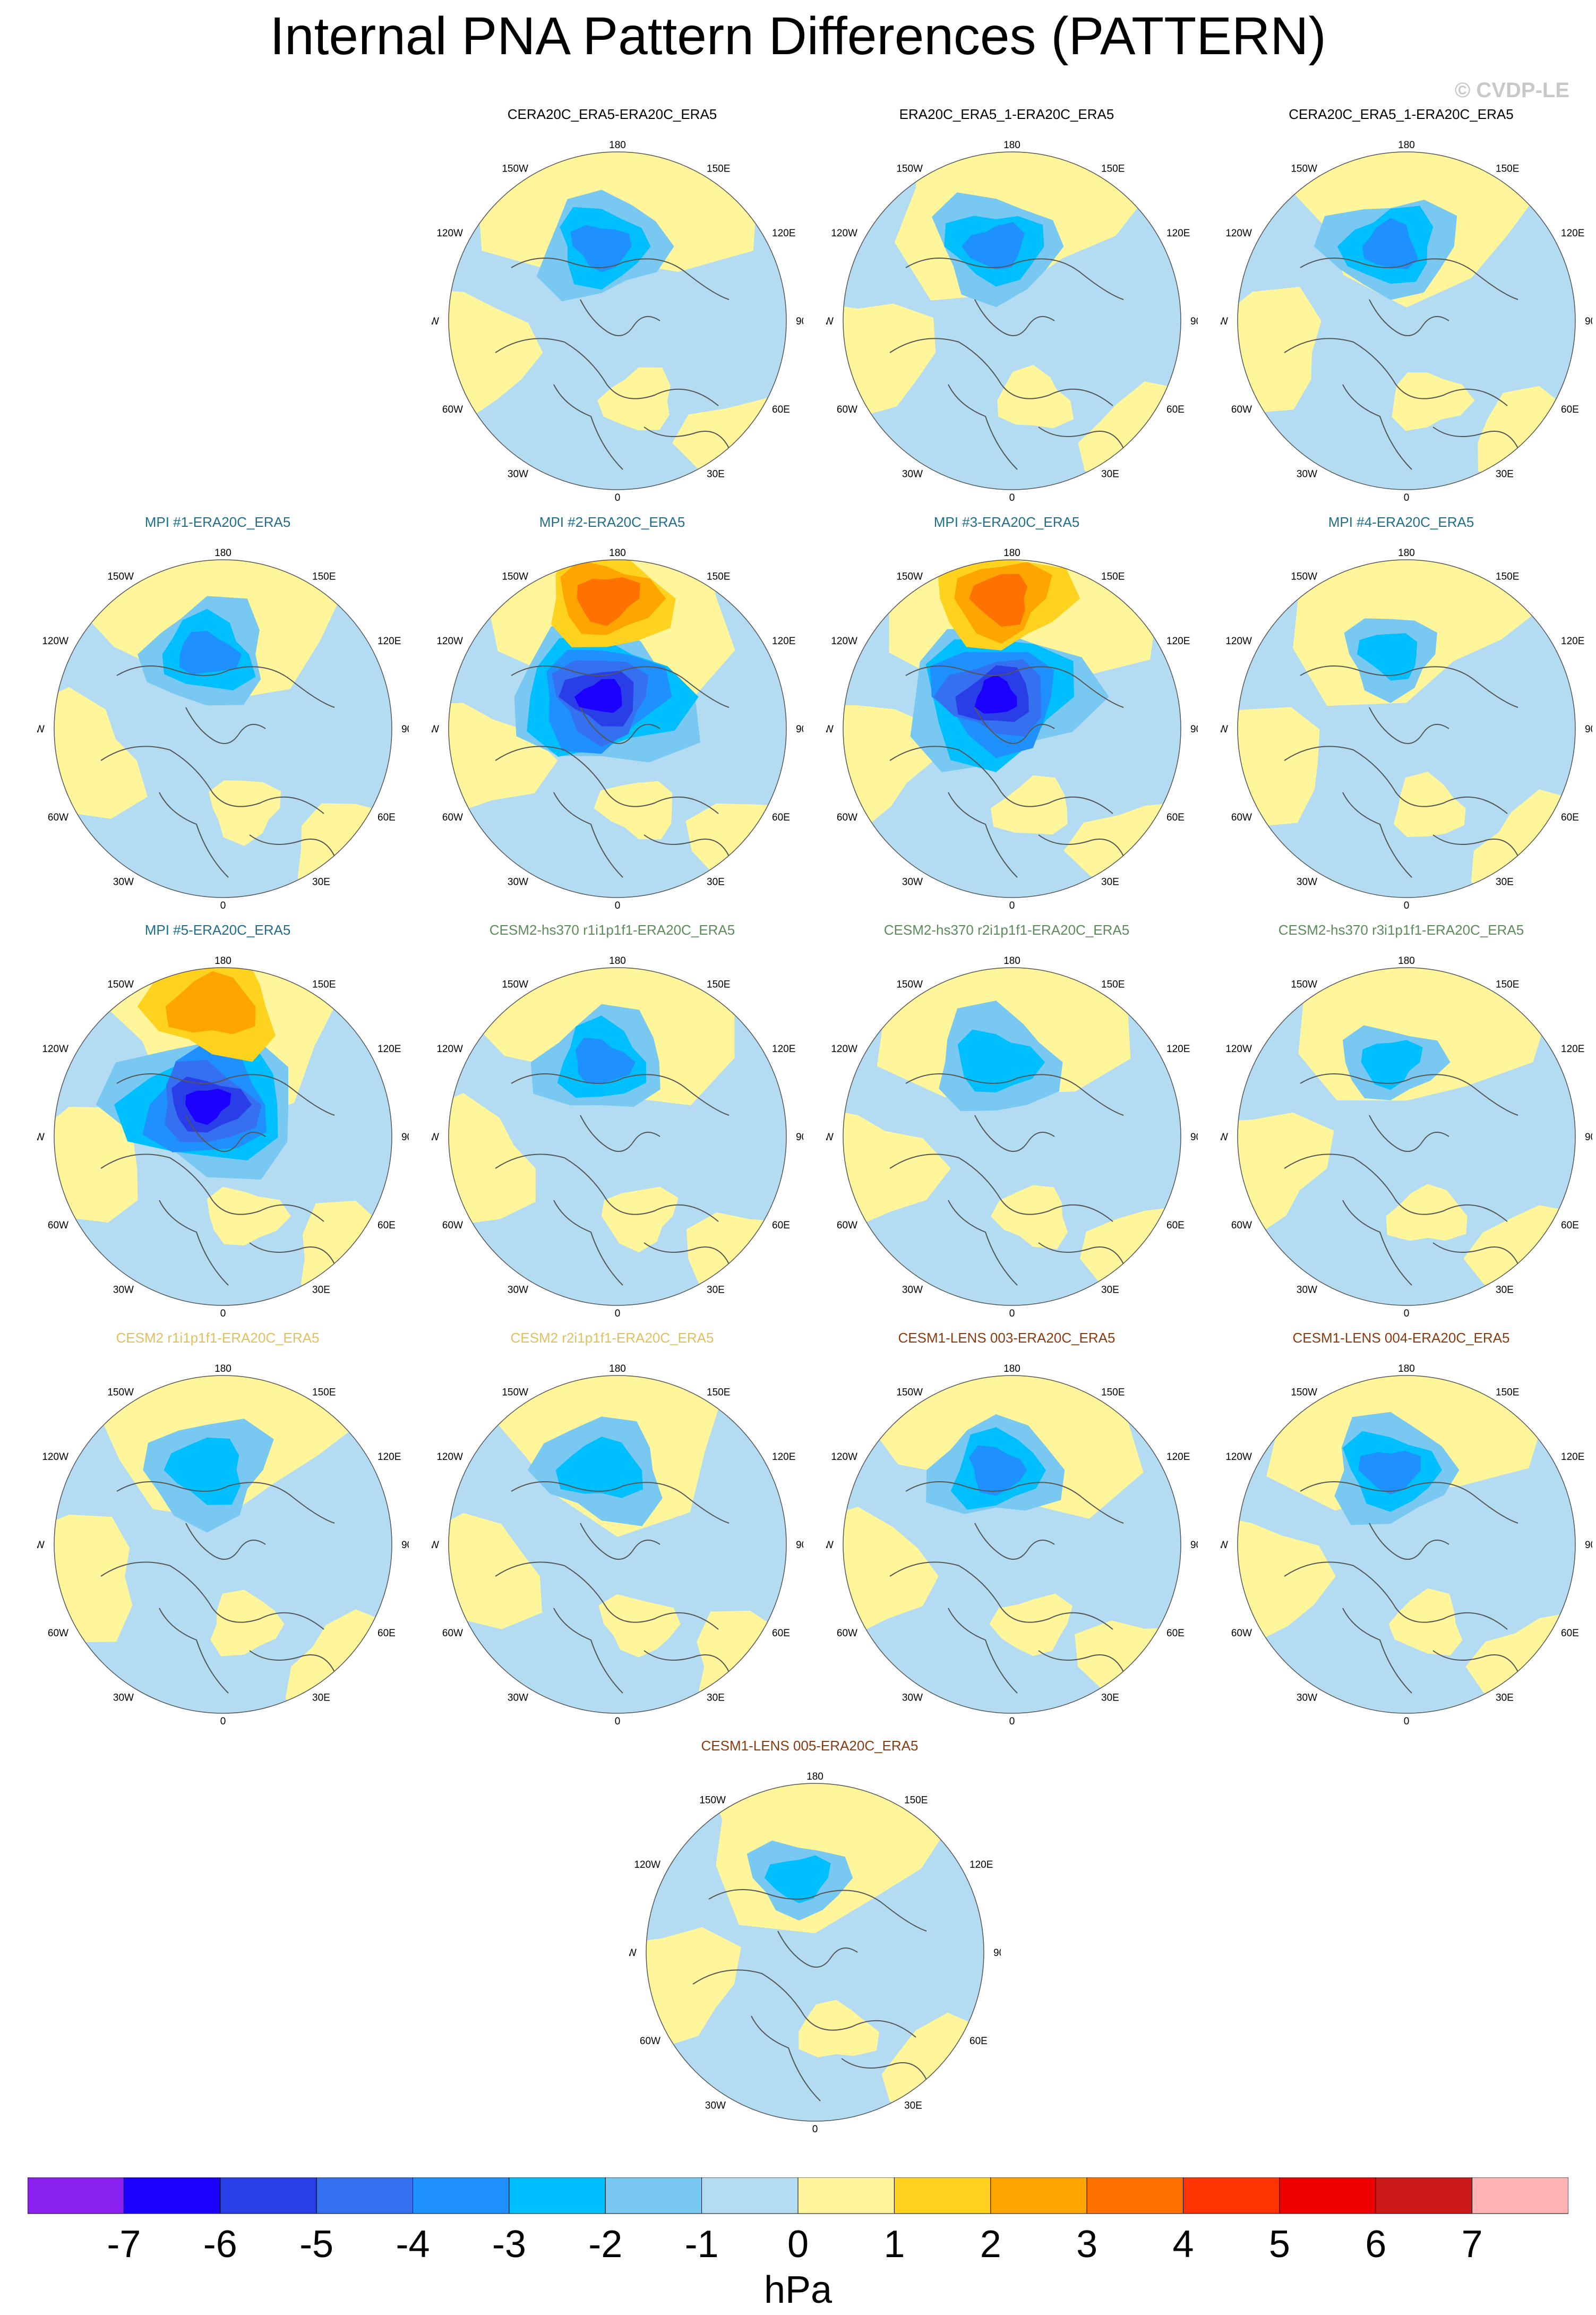 The width and height of the screenshot is (1596, 2315). Describe the element at coordinates (1401, 522) in the screenshot. I see `panel-title: MPI #4-ERA20C_ERA5` at that location.